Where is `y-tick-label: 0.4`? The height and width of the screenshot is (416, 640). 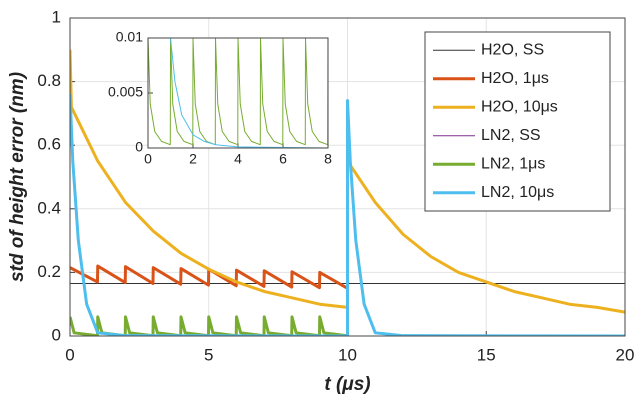 y-tick-label: 0.4 is located at coordinates (49, 207).